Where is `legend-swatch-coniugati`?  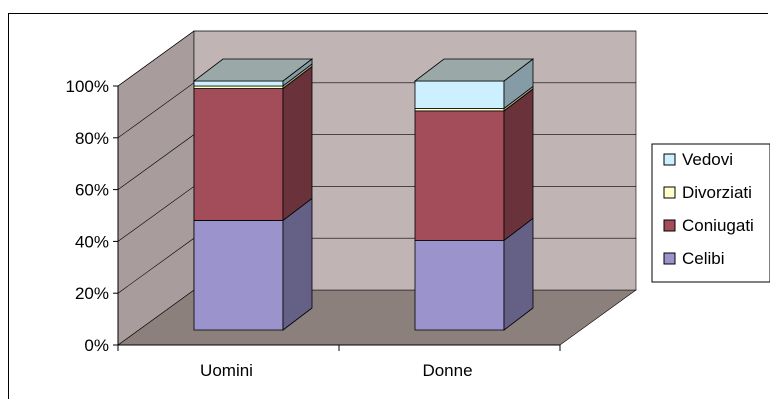
legend-swatch-coniugati is located at coordinates (669, 225).